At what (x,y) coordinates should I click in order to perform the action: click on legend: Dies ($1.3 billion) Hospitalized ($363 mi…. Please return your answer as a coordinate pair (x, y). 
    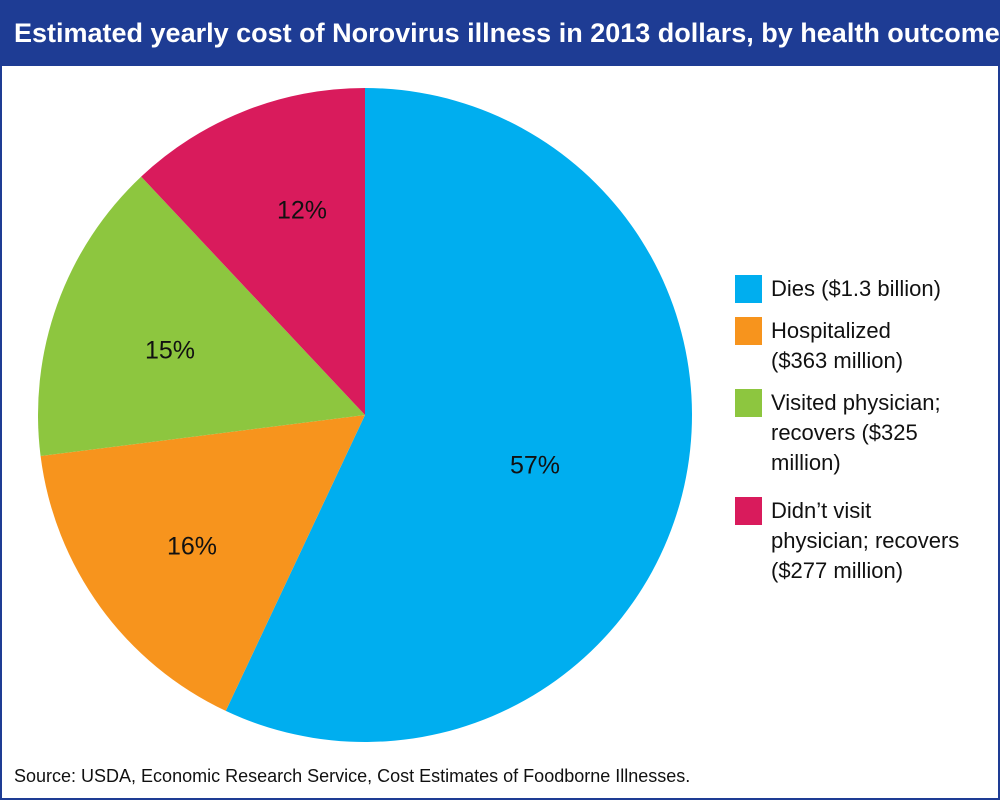
    Looking at the image, I should click on (860, 436).